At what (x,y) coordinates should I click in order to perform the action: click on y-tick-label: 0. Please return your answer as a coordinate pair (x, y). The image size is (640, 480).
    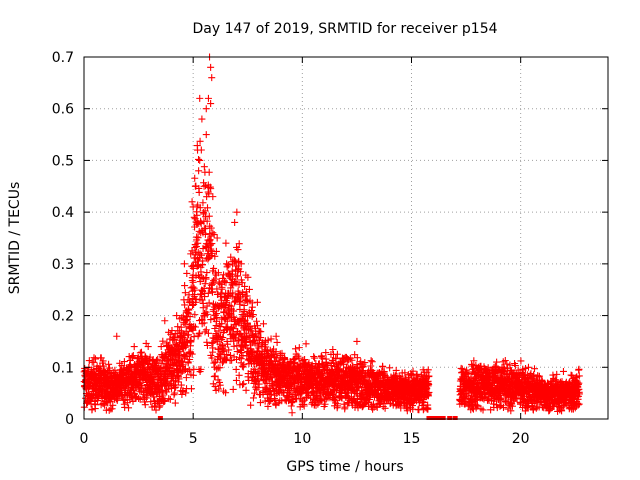
    Looking at the image, I should click on (69, 420).